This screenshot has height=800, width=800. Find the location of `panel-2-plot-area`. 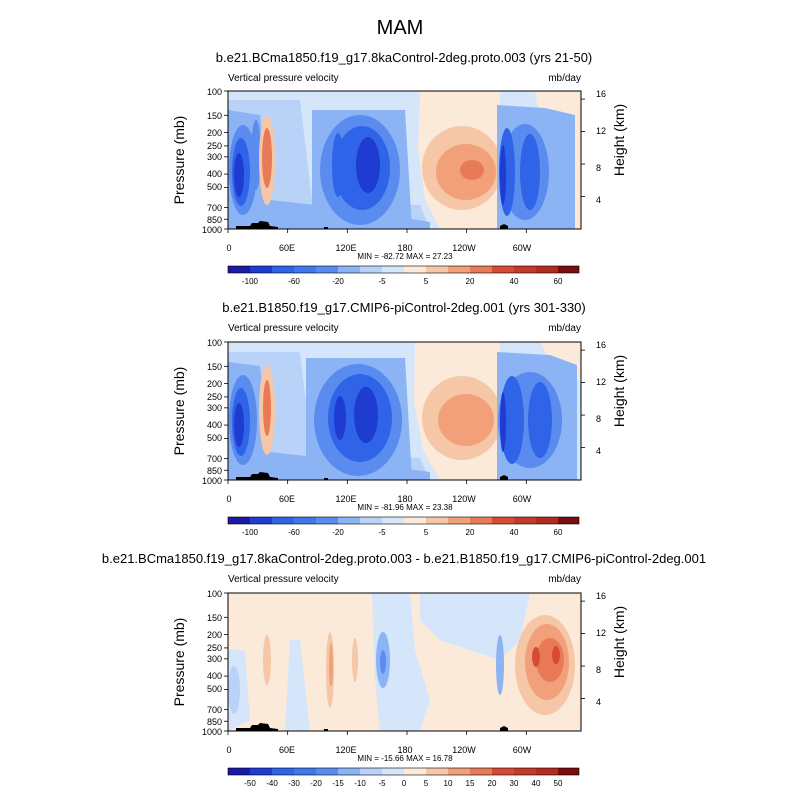

panel-2-plot-area is located at coordinates (404, 411).